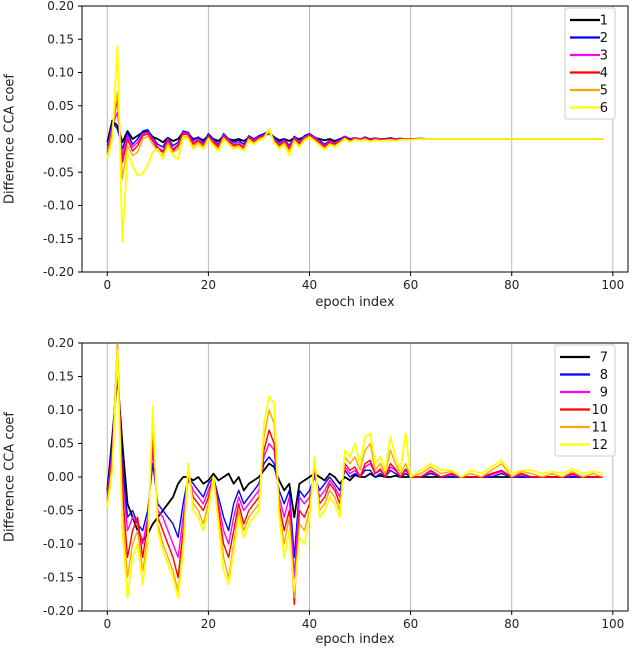 This screenshot has width=640, height=648. I want to click on legend-label-9: 9, so click(604, 393).